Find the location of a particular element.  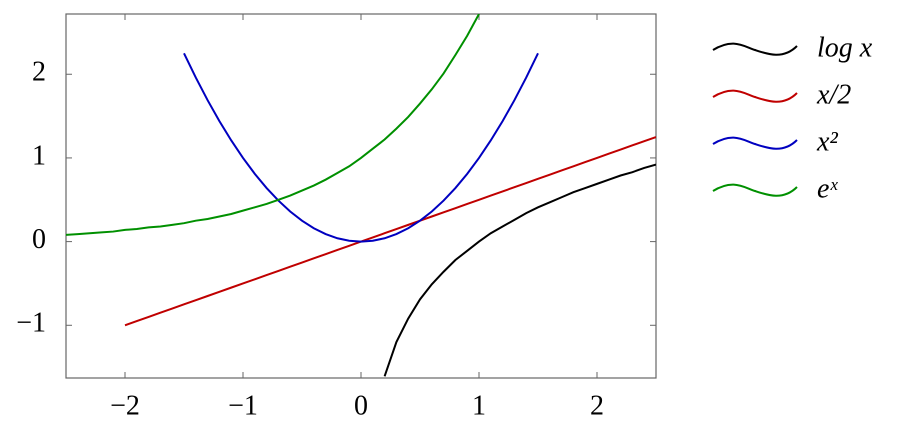

y-tick-label: 0 is located at coordinates (39, 239).